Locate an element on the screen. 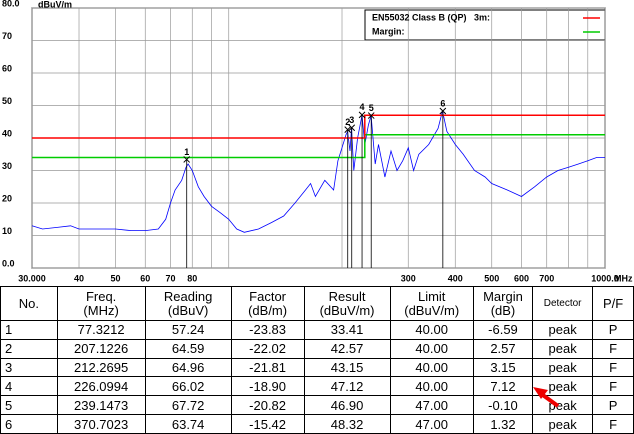 Image resolution: width=634 pixels, height=434 pixels. header-cell: Factor (dB/m) is located at coordinates (267, 303).